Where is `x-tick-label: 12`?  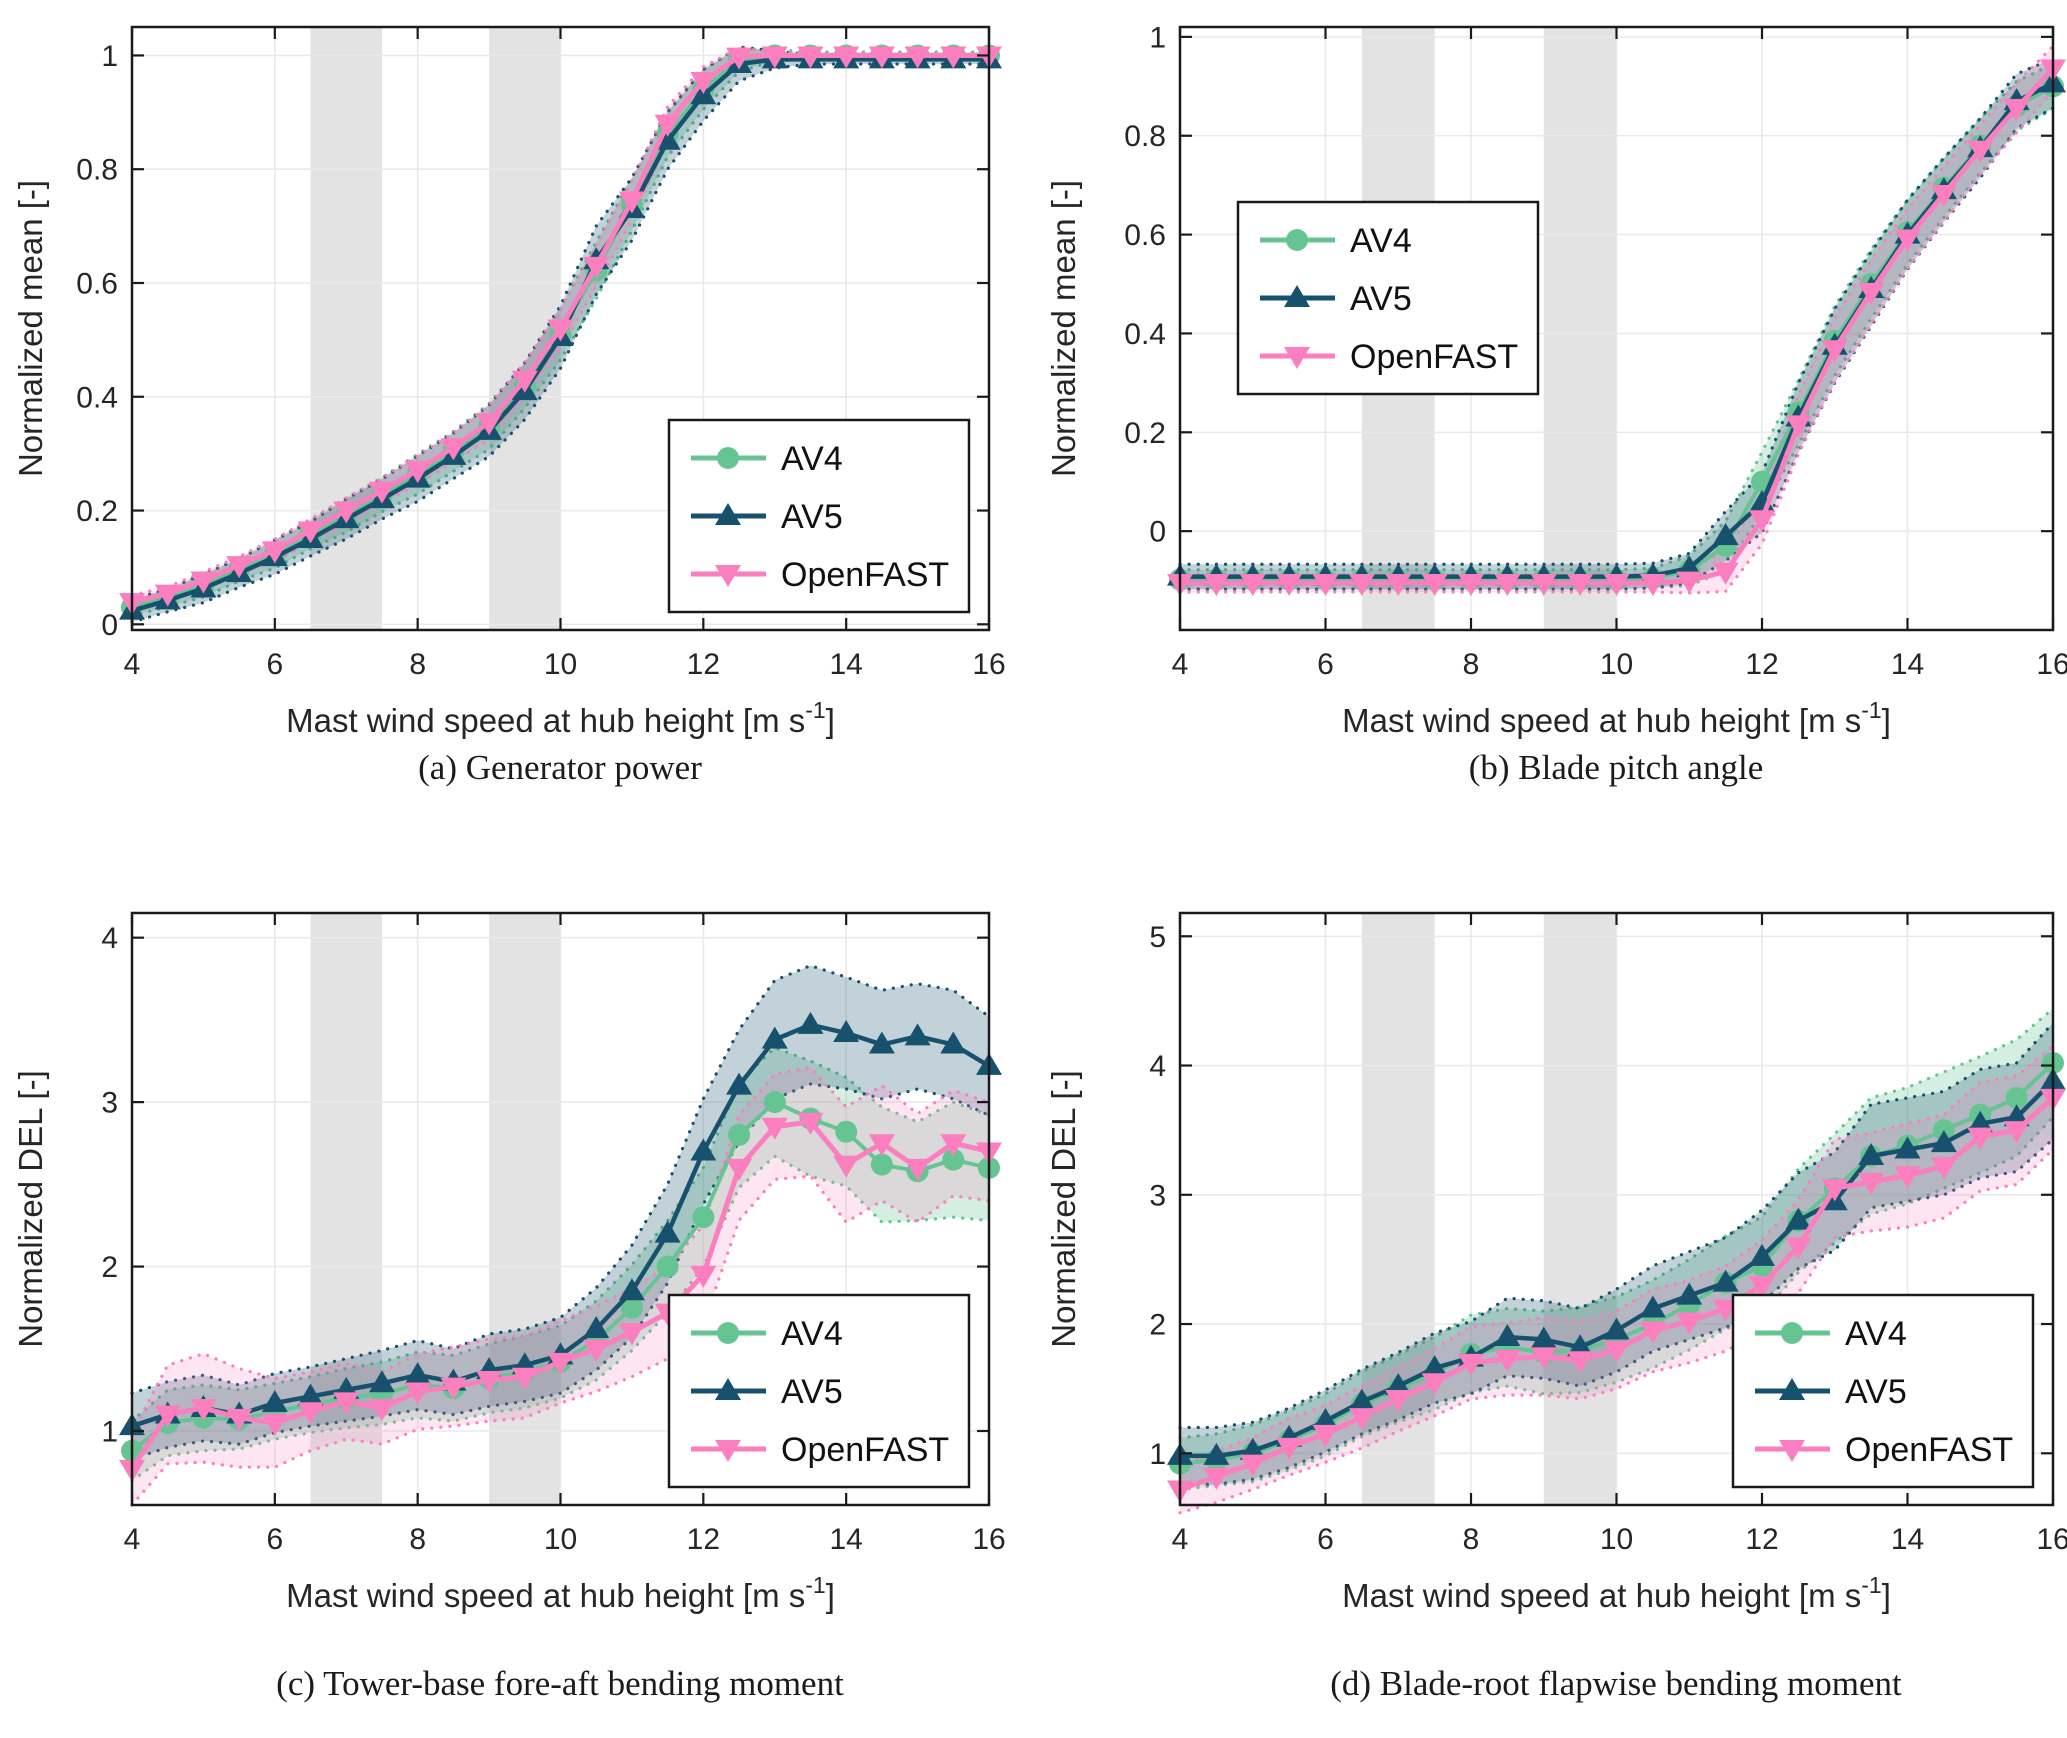 x-tick-label: 12 is located at coordinates (1761, 1539).